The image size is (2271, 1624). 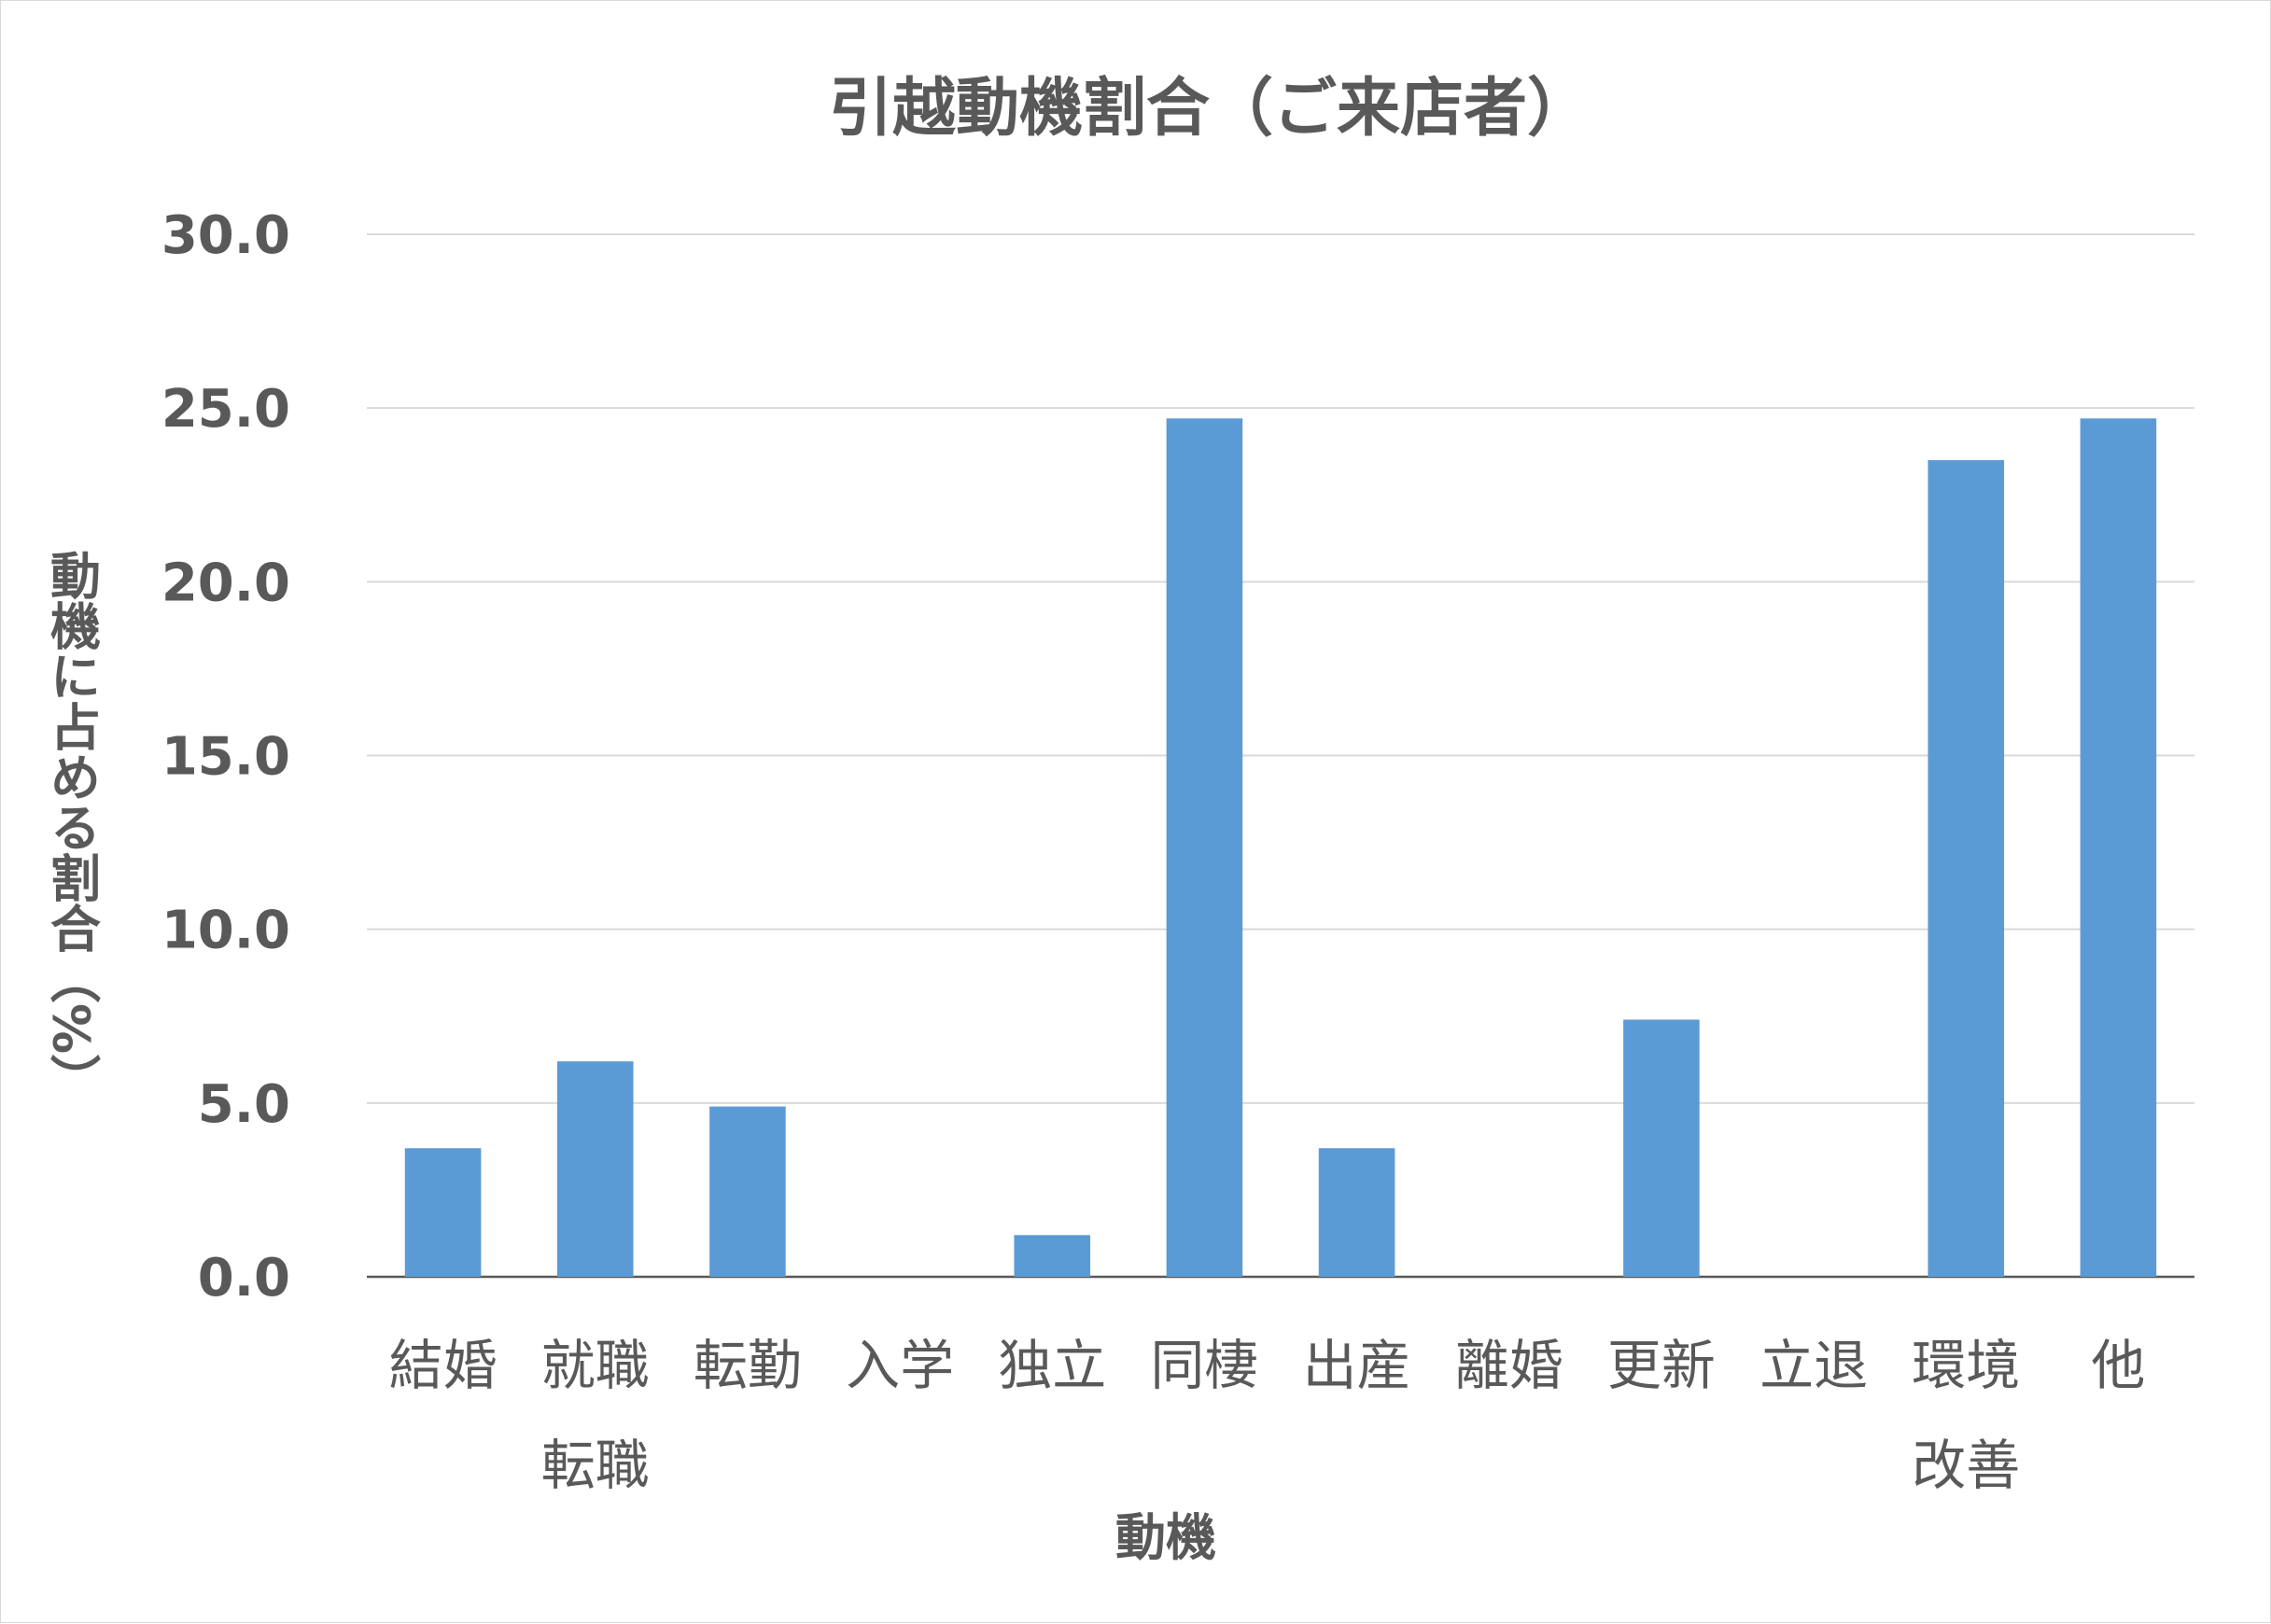 What do you see at coordinates (225, 409) in the screenshot?
I see `y-tick-label: 25.0` at bounding box center [225, 409].